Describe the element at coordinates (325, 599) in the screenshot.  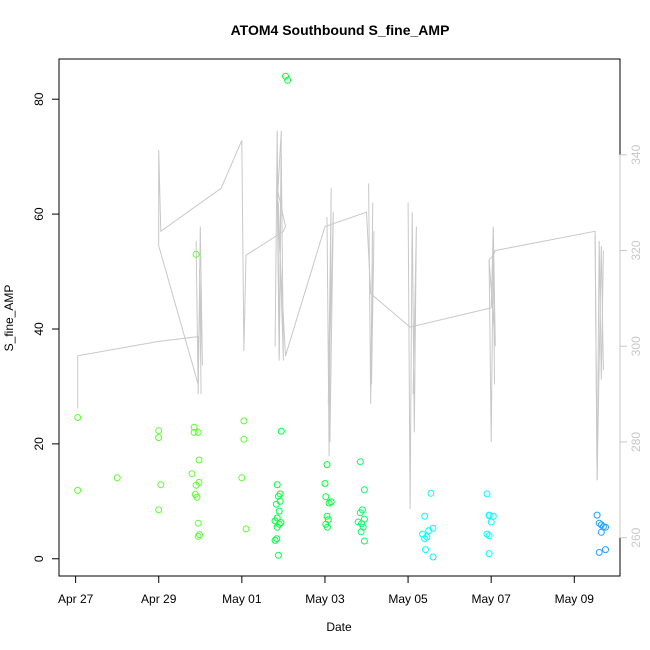
I see `x-tick-label: May 03` at that location.